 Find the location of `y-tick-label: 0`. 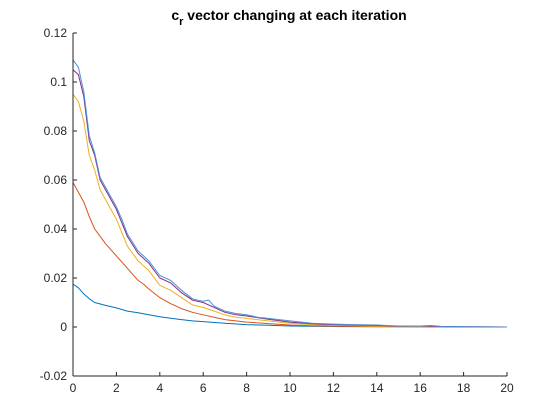

y-tick-label: 0 is located at coordinates (63, 327).